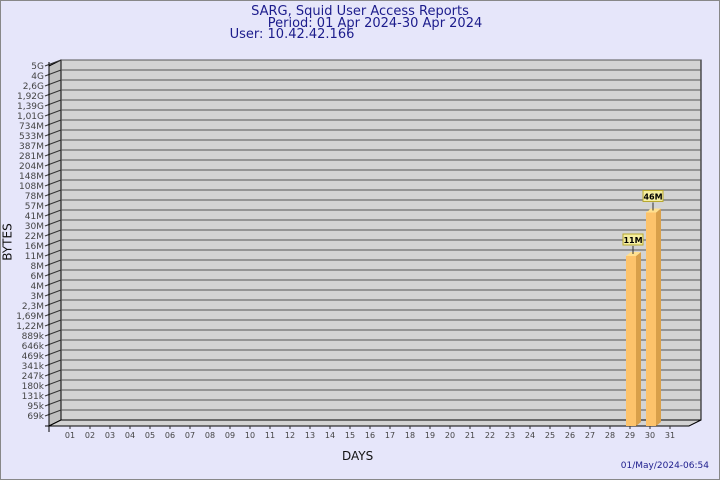  Describe the element at coordinates (34, 247) in the screenshot. I see `y-tick-label: 16M` at that location.